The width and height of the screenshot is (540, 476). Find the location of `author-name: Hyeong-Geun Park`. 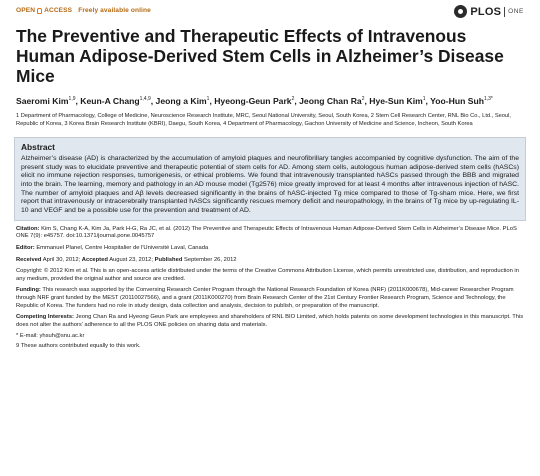

author-name: Hyeong-Geun Park is located at coordinates (253, 100).